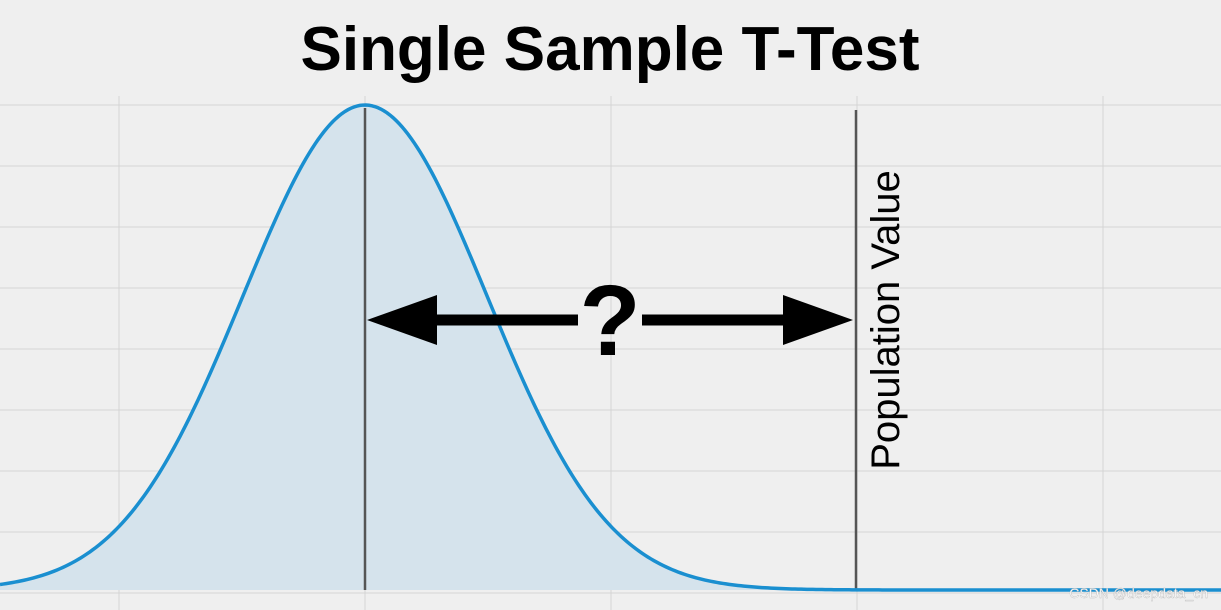  I want to click on title: Single Sample T-Test, so click(609, 49).